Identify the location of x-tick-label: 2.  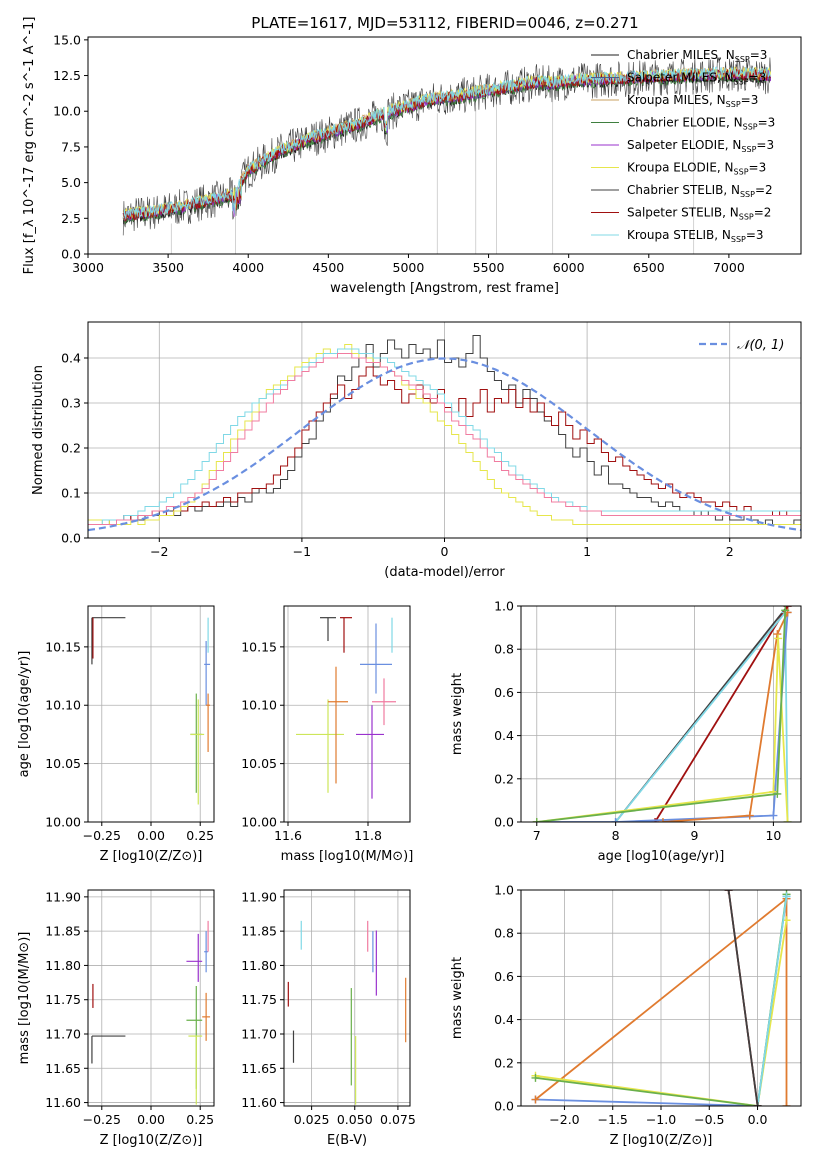
(730, 551).